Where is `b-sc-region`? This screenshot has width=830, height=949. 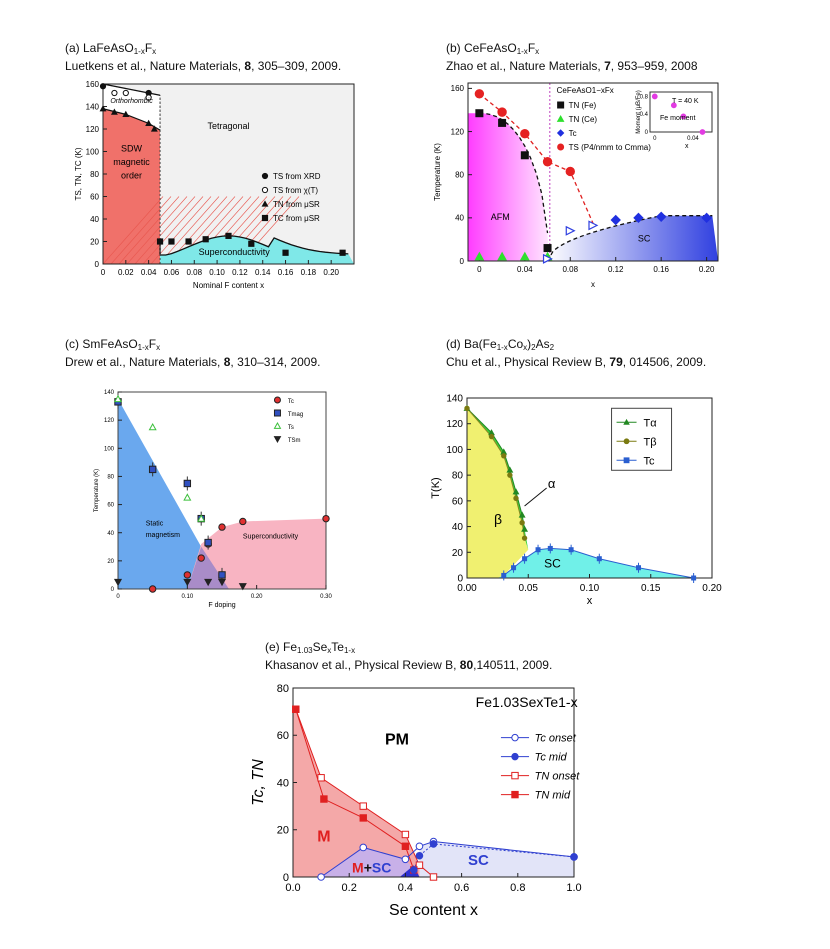
b-sc-region is located at coordinates (632, 238).